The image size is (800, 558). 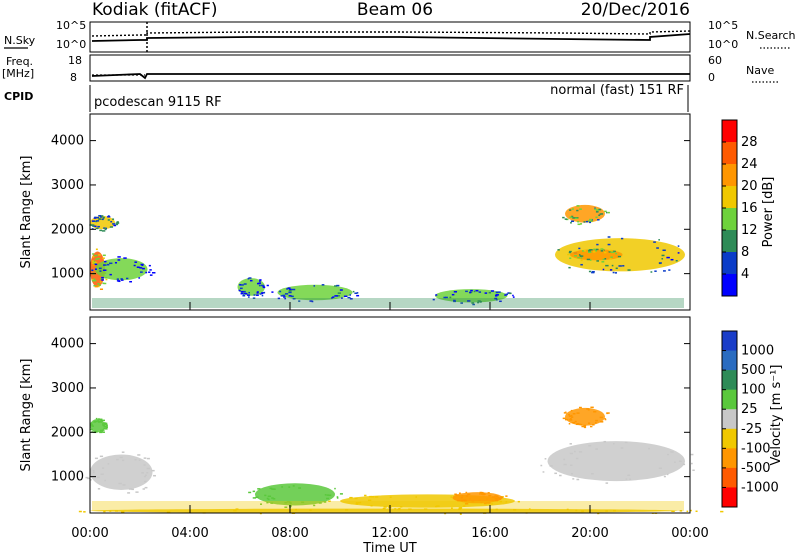 What do you see at coordinates (289, 533) in the screenshot?
I see `x-tick-label: 08:00` at bounding box center [289, 533].